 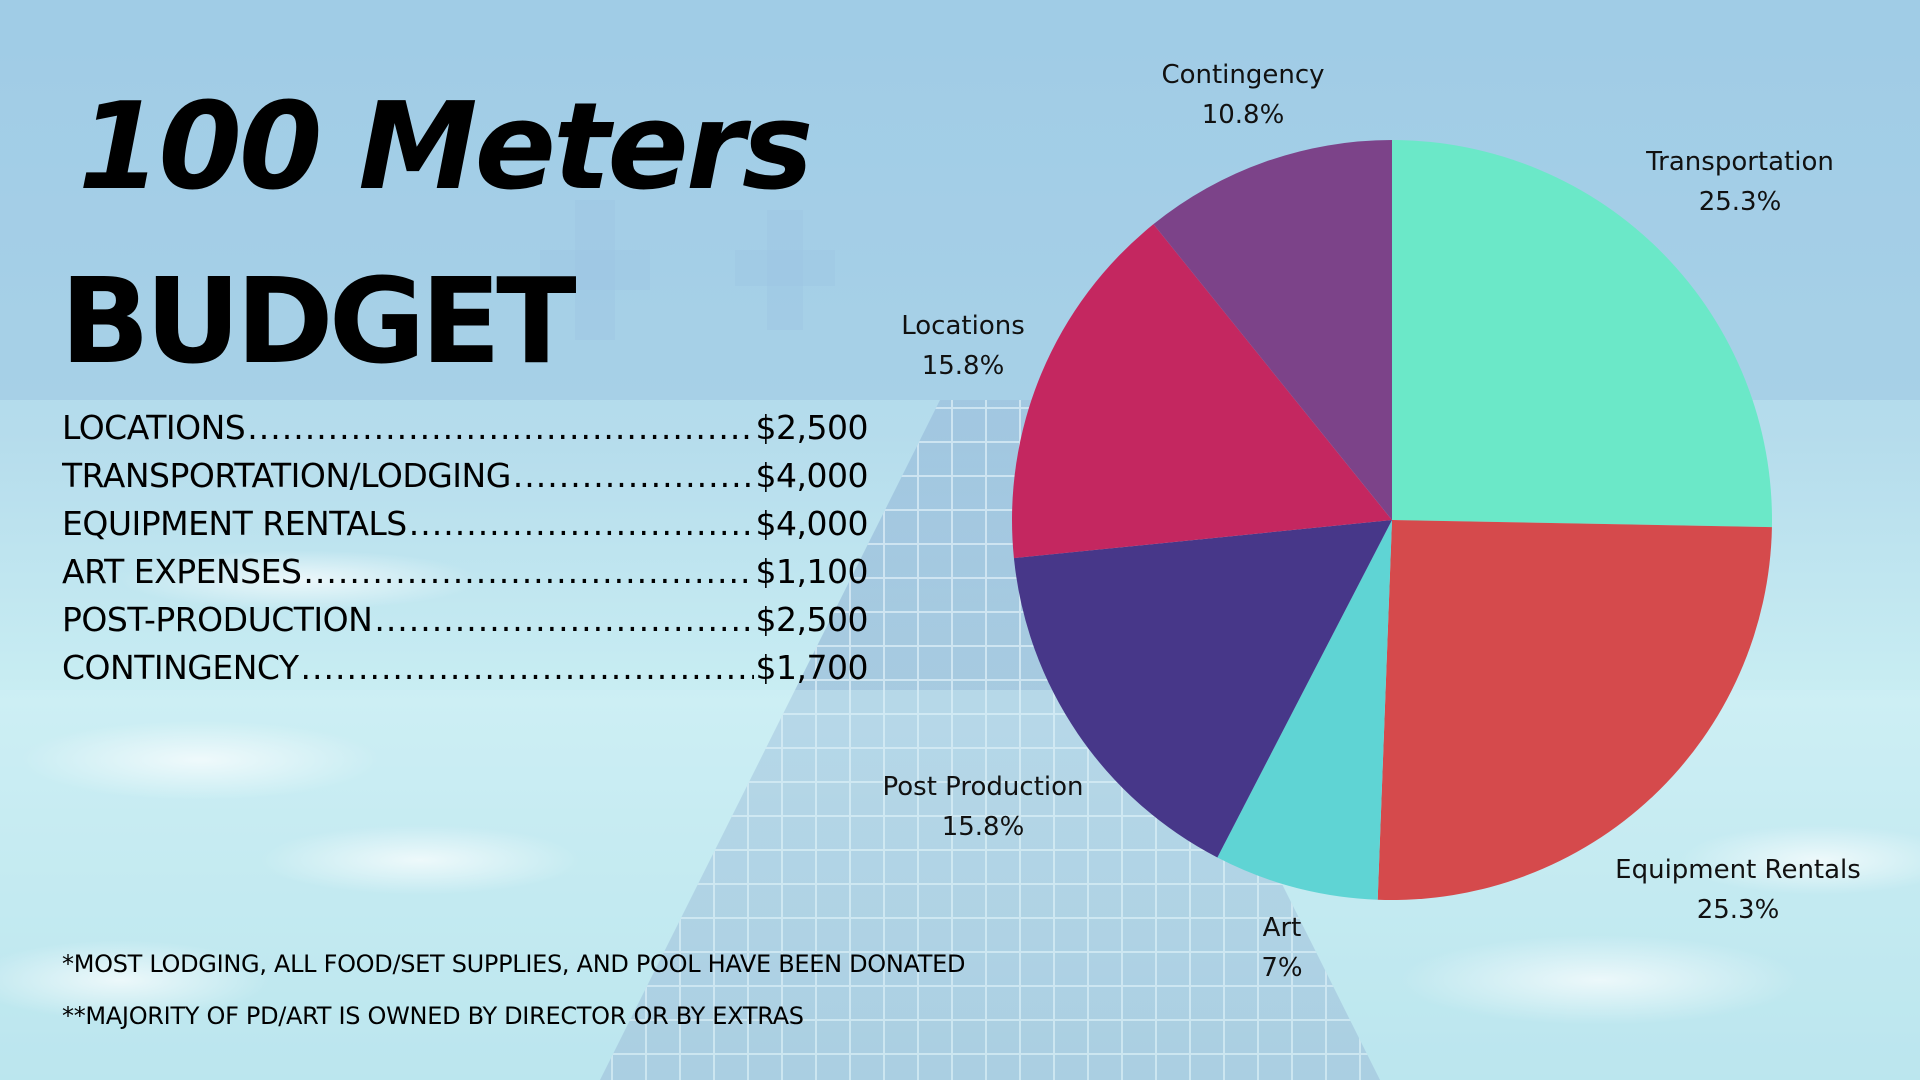 I want to click on pie-value-art: 7%, so click(x=1281, y=968).